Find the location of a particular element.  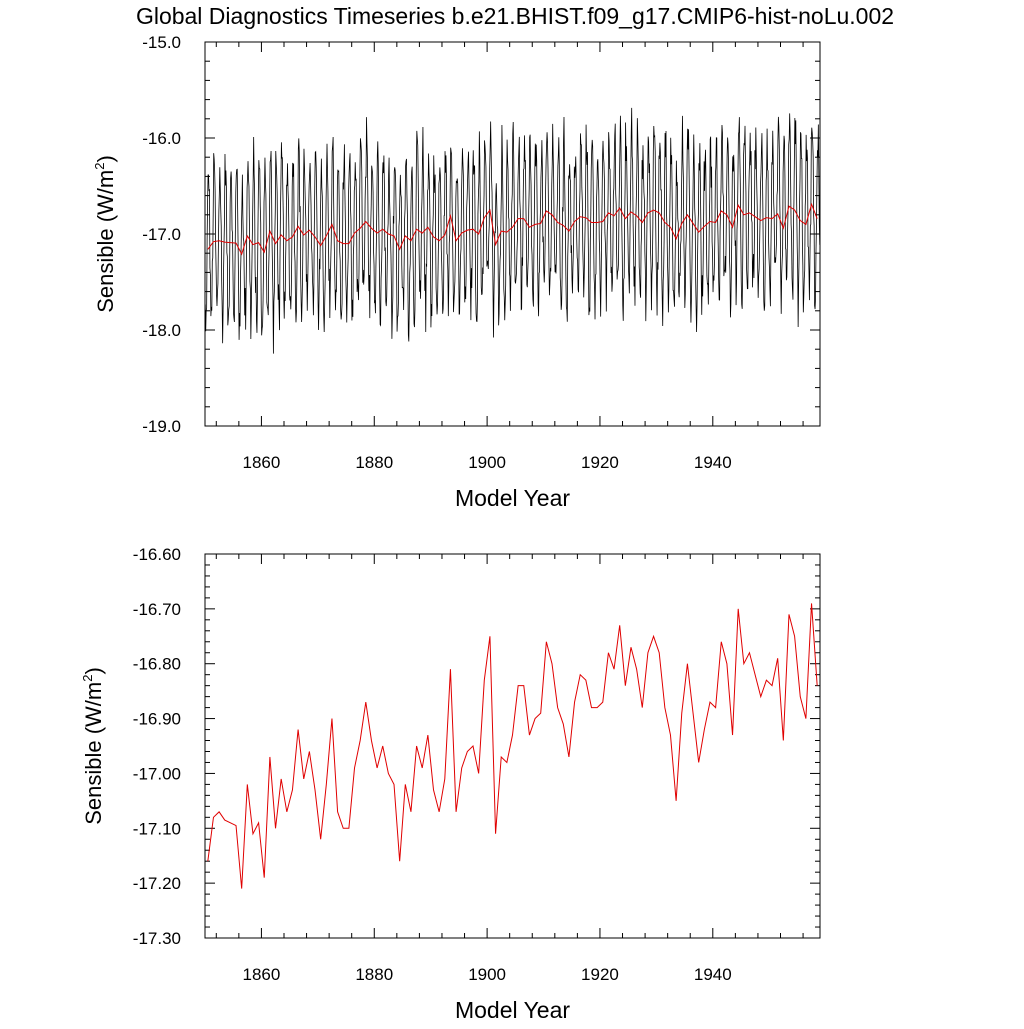

annual-mean-series-line is located at coordinates (512, 229).